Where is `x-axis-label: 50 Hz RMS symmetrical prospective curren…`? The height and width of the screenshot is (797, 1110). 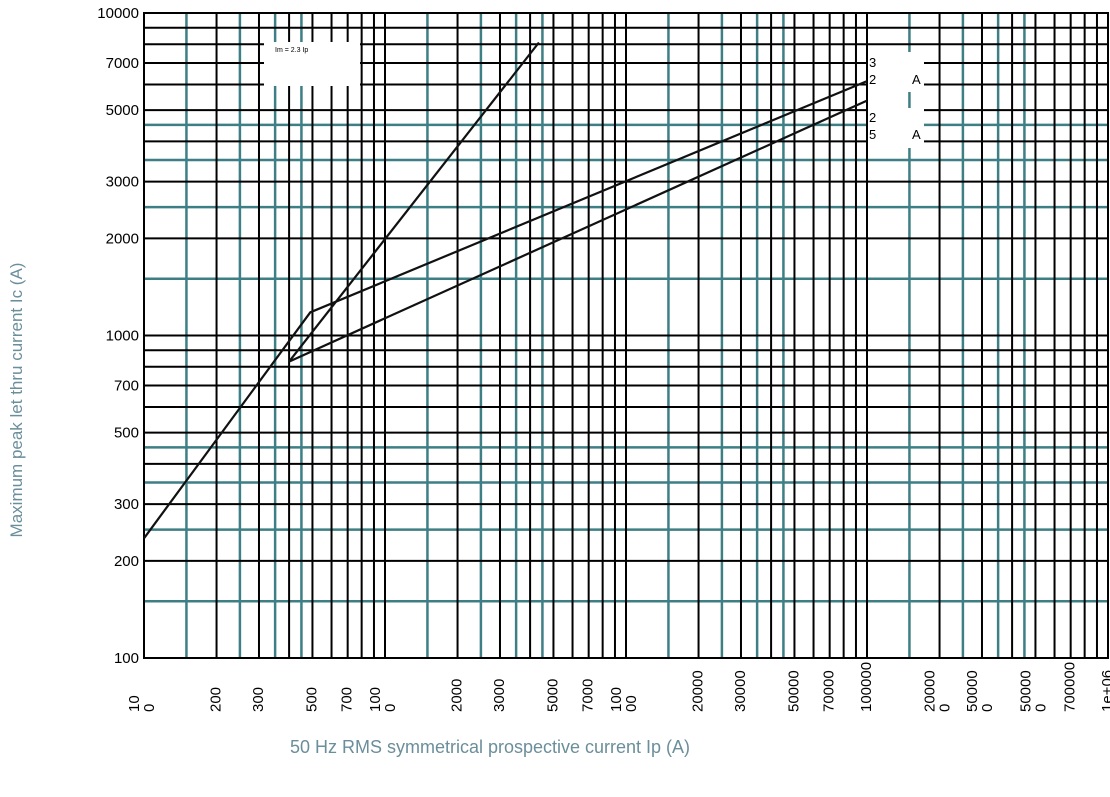
x-axis-label: 50 Hz RMS symmetrical prospective curren… is located at coordinates (490, 747).